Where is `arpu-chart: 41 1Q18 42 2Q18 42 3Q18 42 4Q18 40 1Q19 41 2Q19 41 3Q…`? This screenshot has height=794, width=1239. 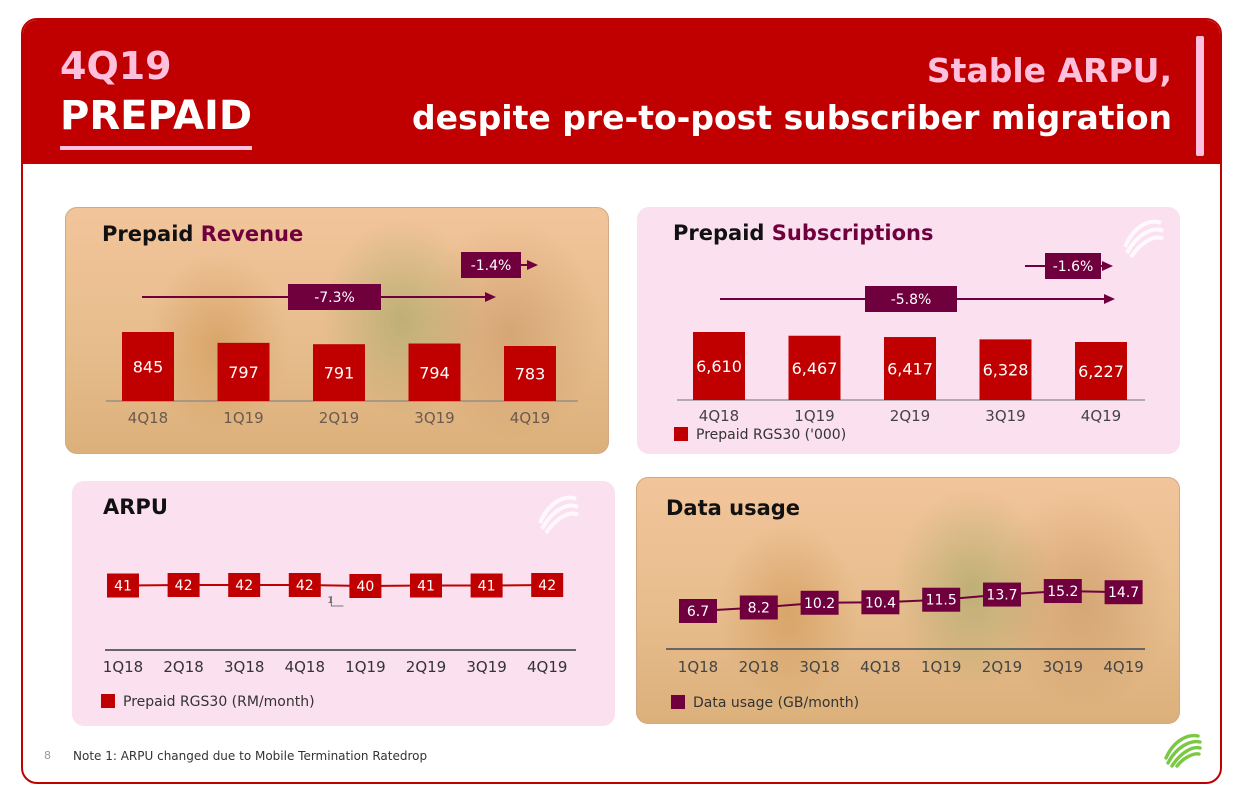 arpu-chart: 41 1Q18 42 2Q18 42 3Q18 42 4Q18 40 1Q19 41 2Q19 41 3Q… is located at coordinates (339, 624).